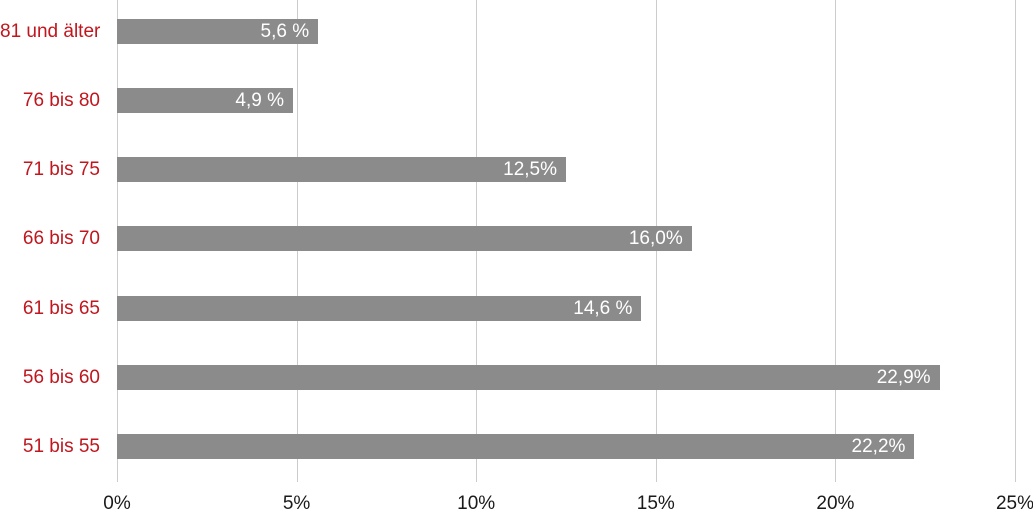  What do you see at coordinates (528, 377) in the screenshot?
I see `bar: 22,9%` at bounding box center [528, 377].